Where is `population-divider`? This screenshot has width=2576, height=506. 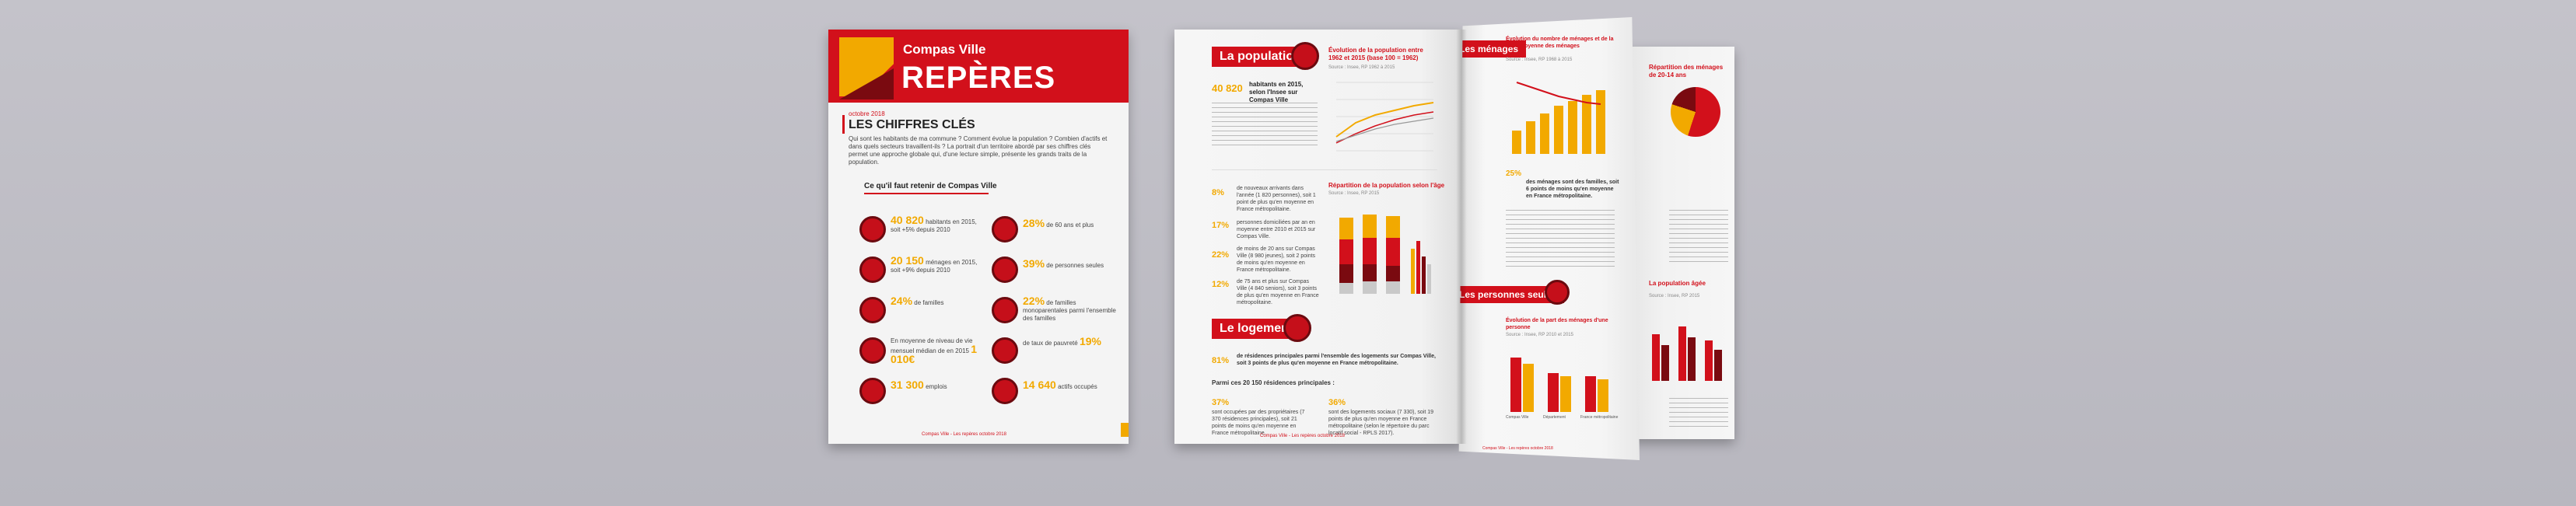
population-divider is located at coordinates (1325, 169).